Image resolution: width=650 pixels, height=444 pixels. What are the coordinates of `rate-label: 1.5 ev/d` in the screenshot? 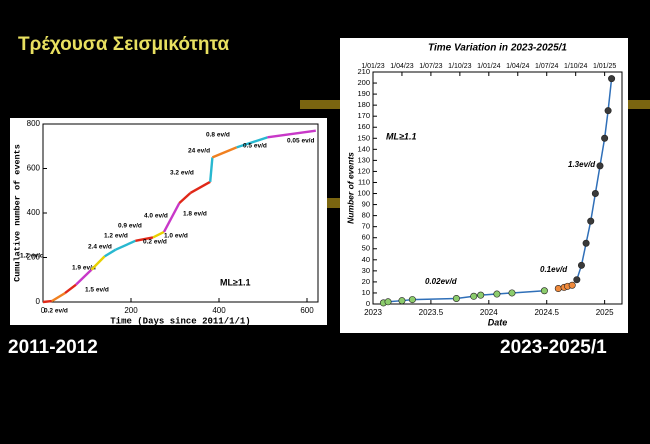 It's located at (97, 290).